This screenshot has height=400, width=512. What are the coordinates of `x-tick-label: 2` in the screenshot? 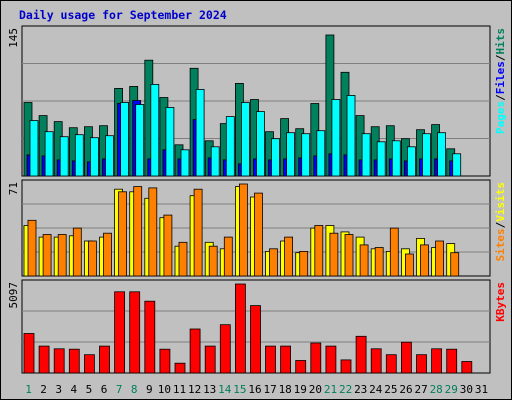 It's located at (43, 389).